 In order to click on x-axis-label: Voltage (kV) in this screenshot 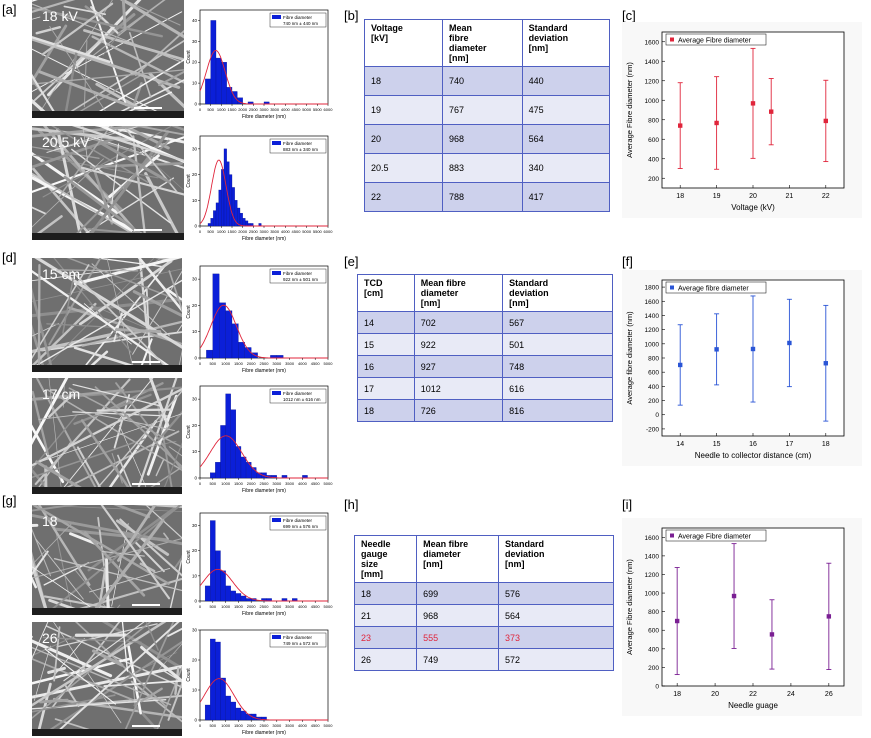, I will do `click(753, 207)`.